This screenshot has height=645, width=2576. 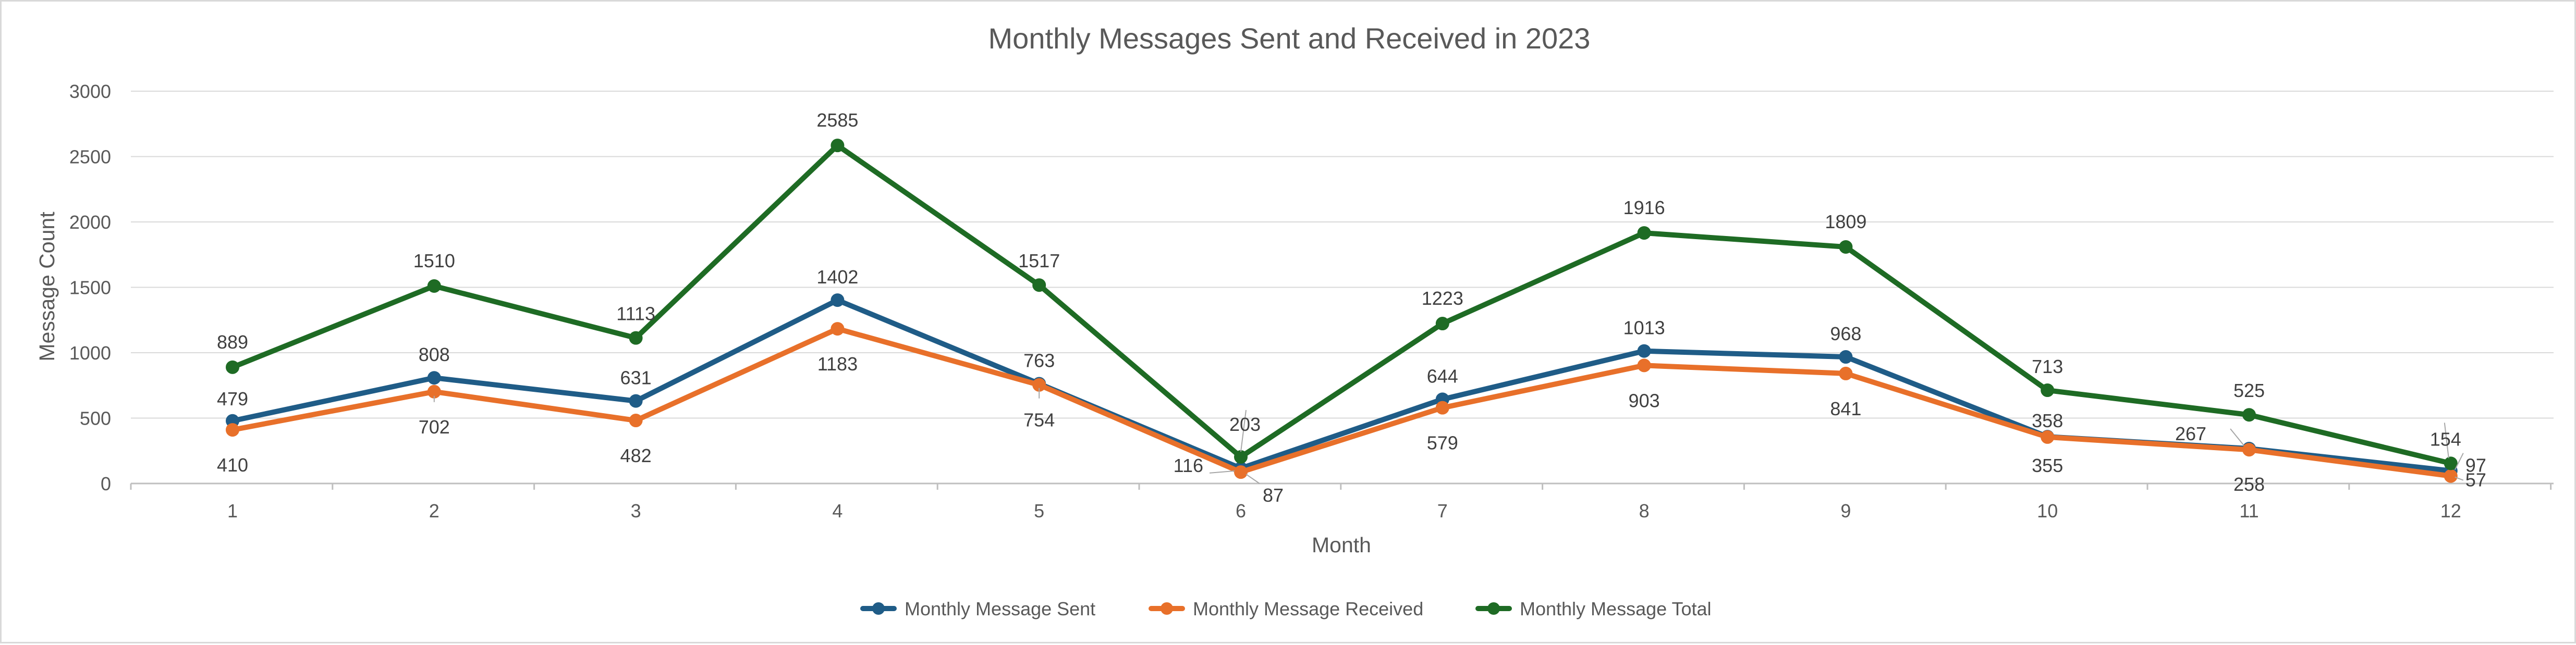 What do you see at coordinates (1845, 408) in the screenshot?
I see `data-label: 841` at bounding box center [1845, 408].